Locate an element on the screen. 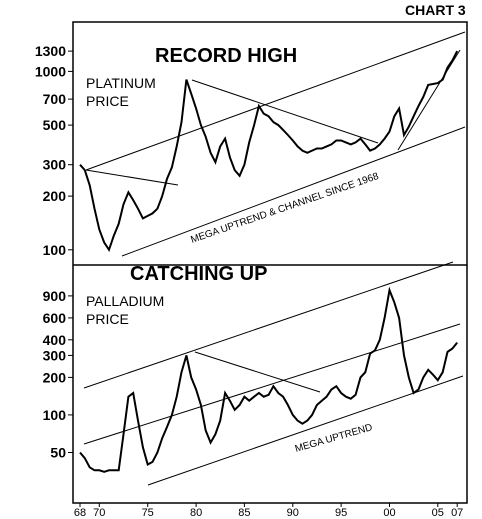  palladium-y-tick-label: 900 is located at coordinates (55, 296).